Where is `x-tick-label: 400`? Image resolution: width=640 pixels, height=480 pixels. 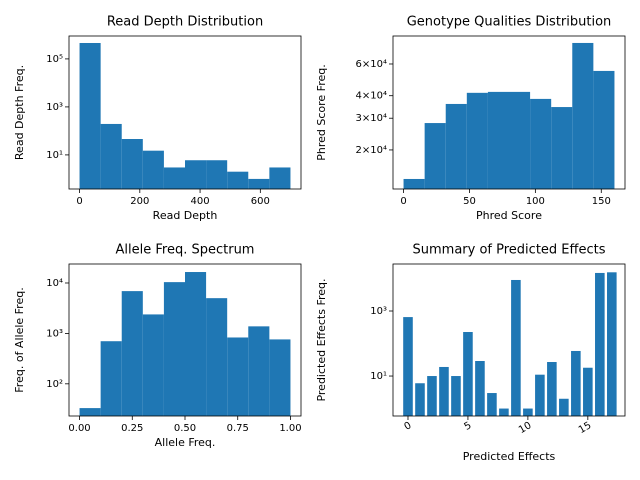 x-tick-label: 400 is located at coordinates (200, 201).